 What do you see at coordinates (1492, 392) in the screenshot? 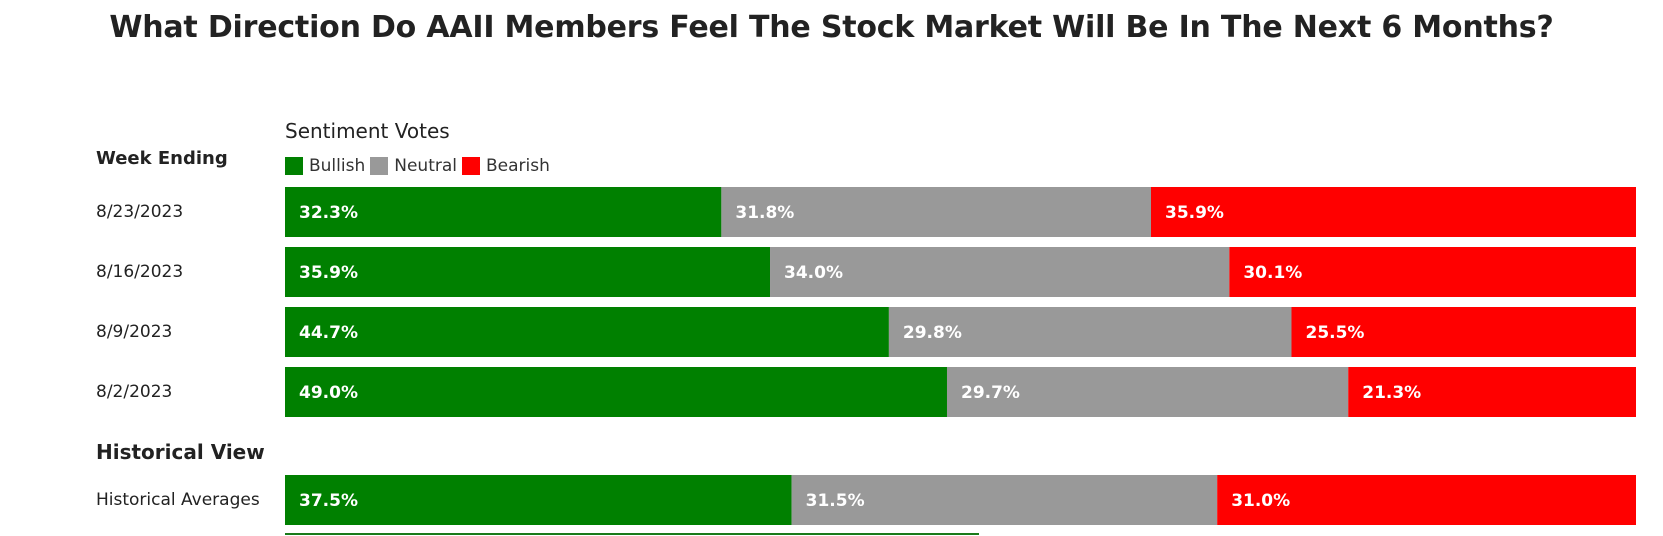
I see `bar-week-4-bearish` at bounding box center [1492, 392].